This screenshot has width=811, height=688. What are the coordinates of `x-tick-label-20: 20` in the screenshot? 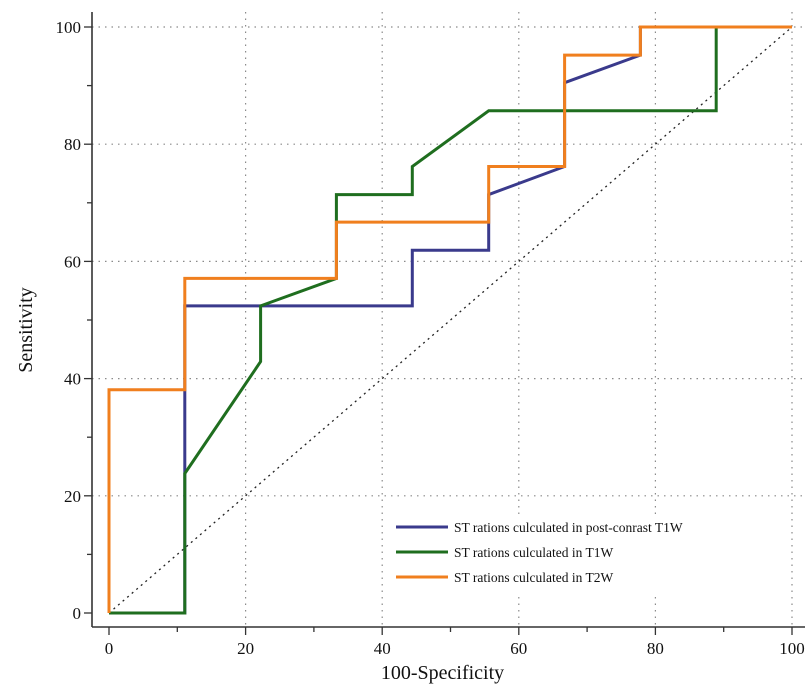 It's located at (245, 648).